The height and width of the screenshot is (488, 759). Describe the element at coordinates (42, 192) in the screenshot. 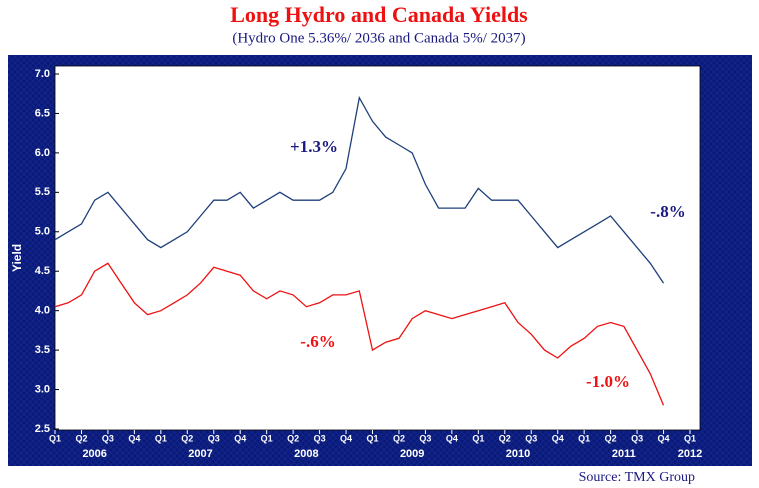

I see `y-tick-label: 5.5` at that location.